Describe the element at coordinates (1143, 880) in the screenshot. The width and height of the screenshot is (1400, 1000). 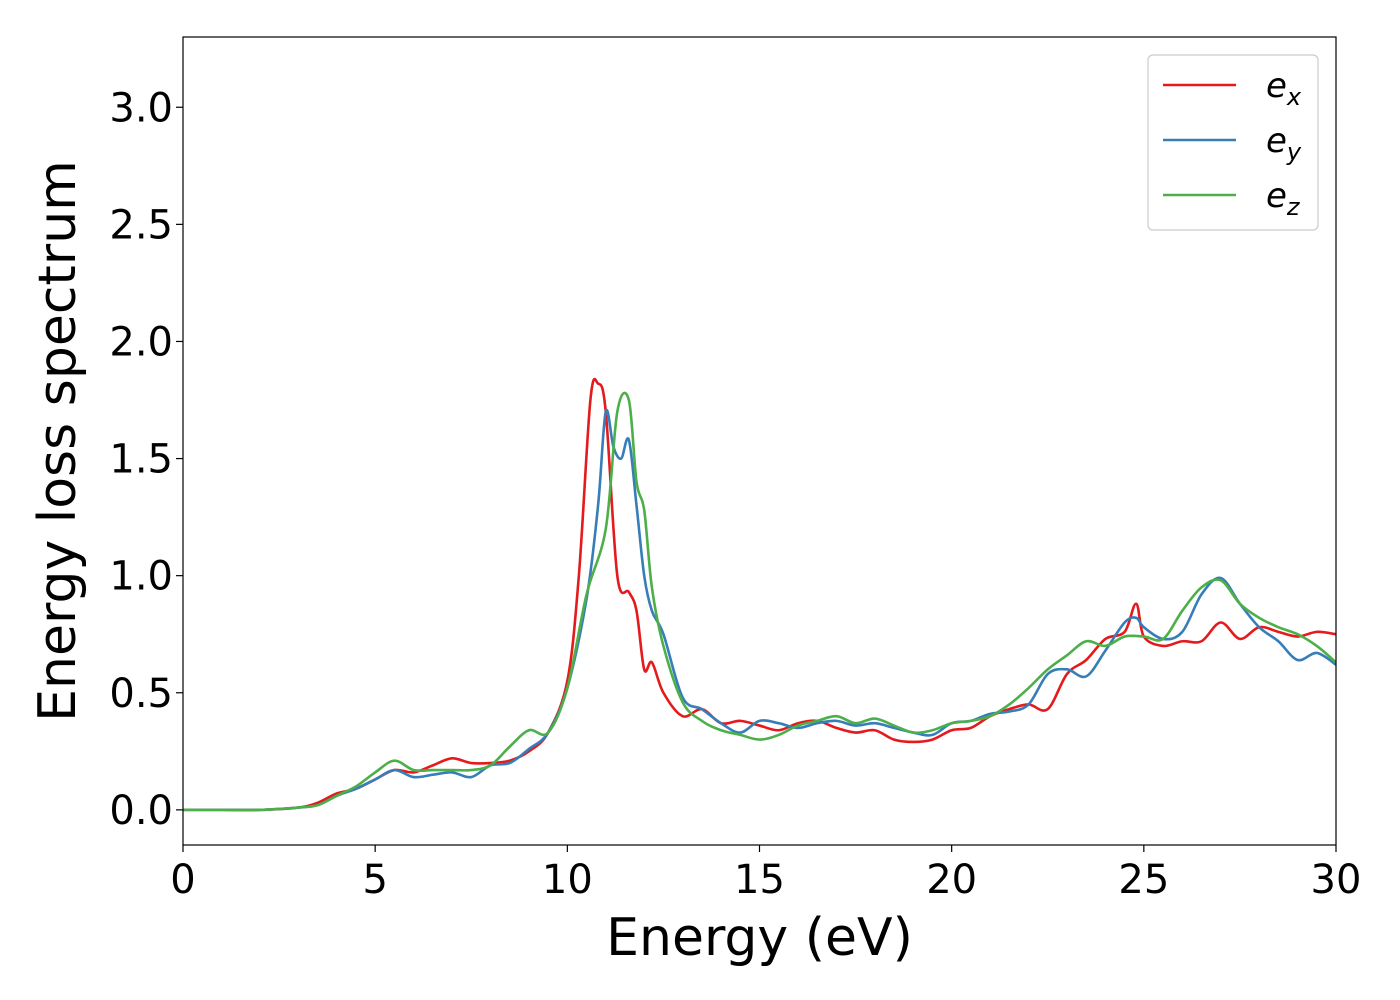
I see `x-tick-label: 25` at that location.